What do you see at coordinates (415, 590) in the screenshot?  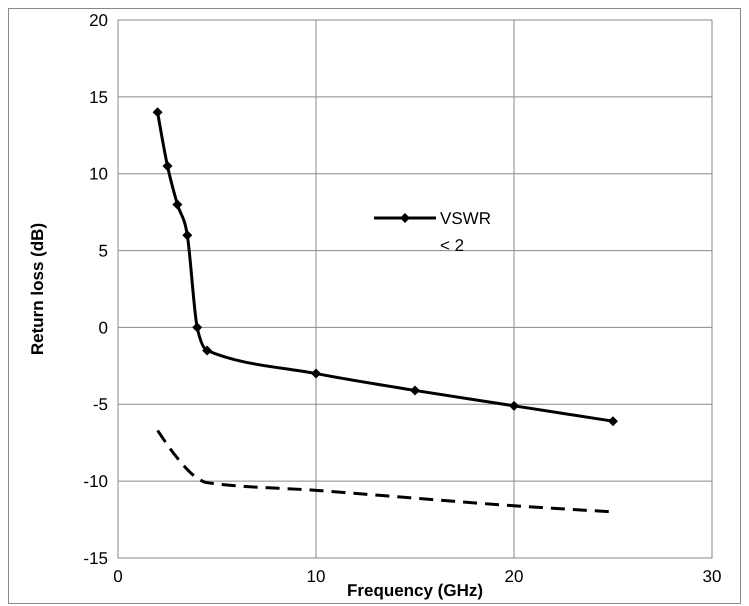 I see `x-axis-title: Frequency (GHz)` at bounding box center [415, 590].